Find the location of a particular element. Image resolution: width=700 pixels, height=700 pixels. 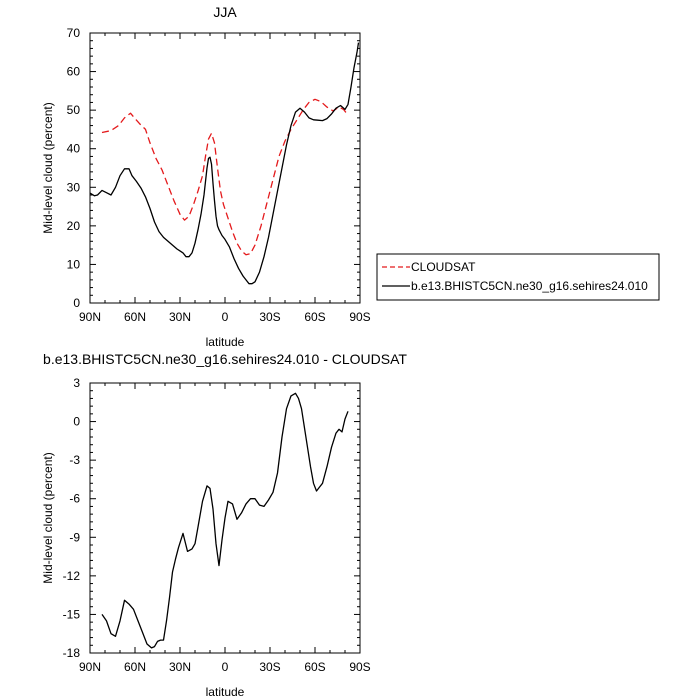

y-tick-label: 70 is located at coordinates (74, 33).